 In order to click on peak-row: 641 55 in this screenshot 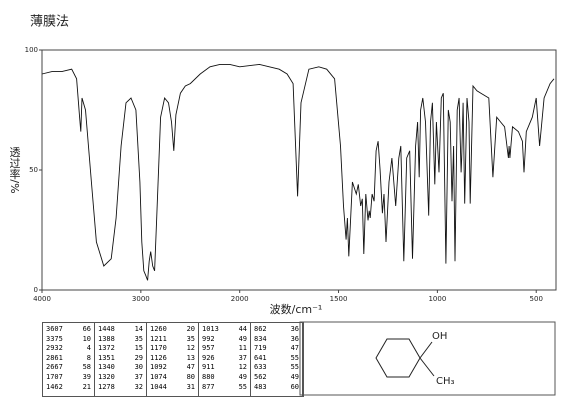, I will do `click(276, 359)`.